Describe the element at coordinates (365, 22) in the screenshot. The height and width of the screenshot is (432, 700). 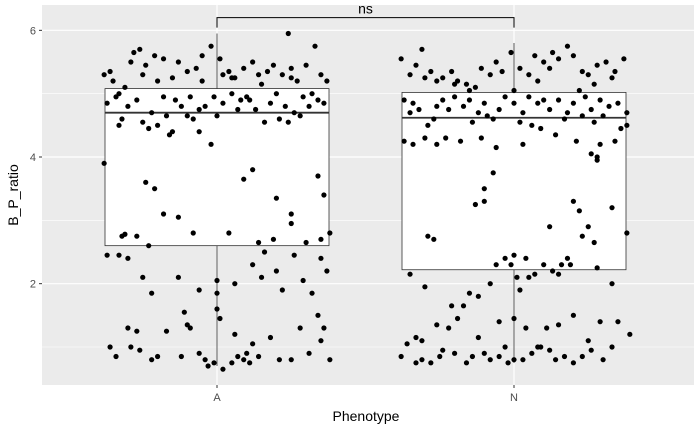
I see `significance-bracket` at that location.